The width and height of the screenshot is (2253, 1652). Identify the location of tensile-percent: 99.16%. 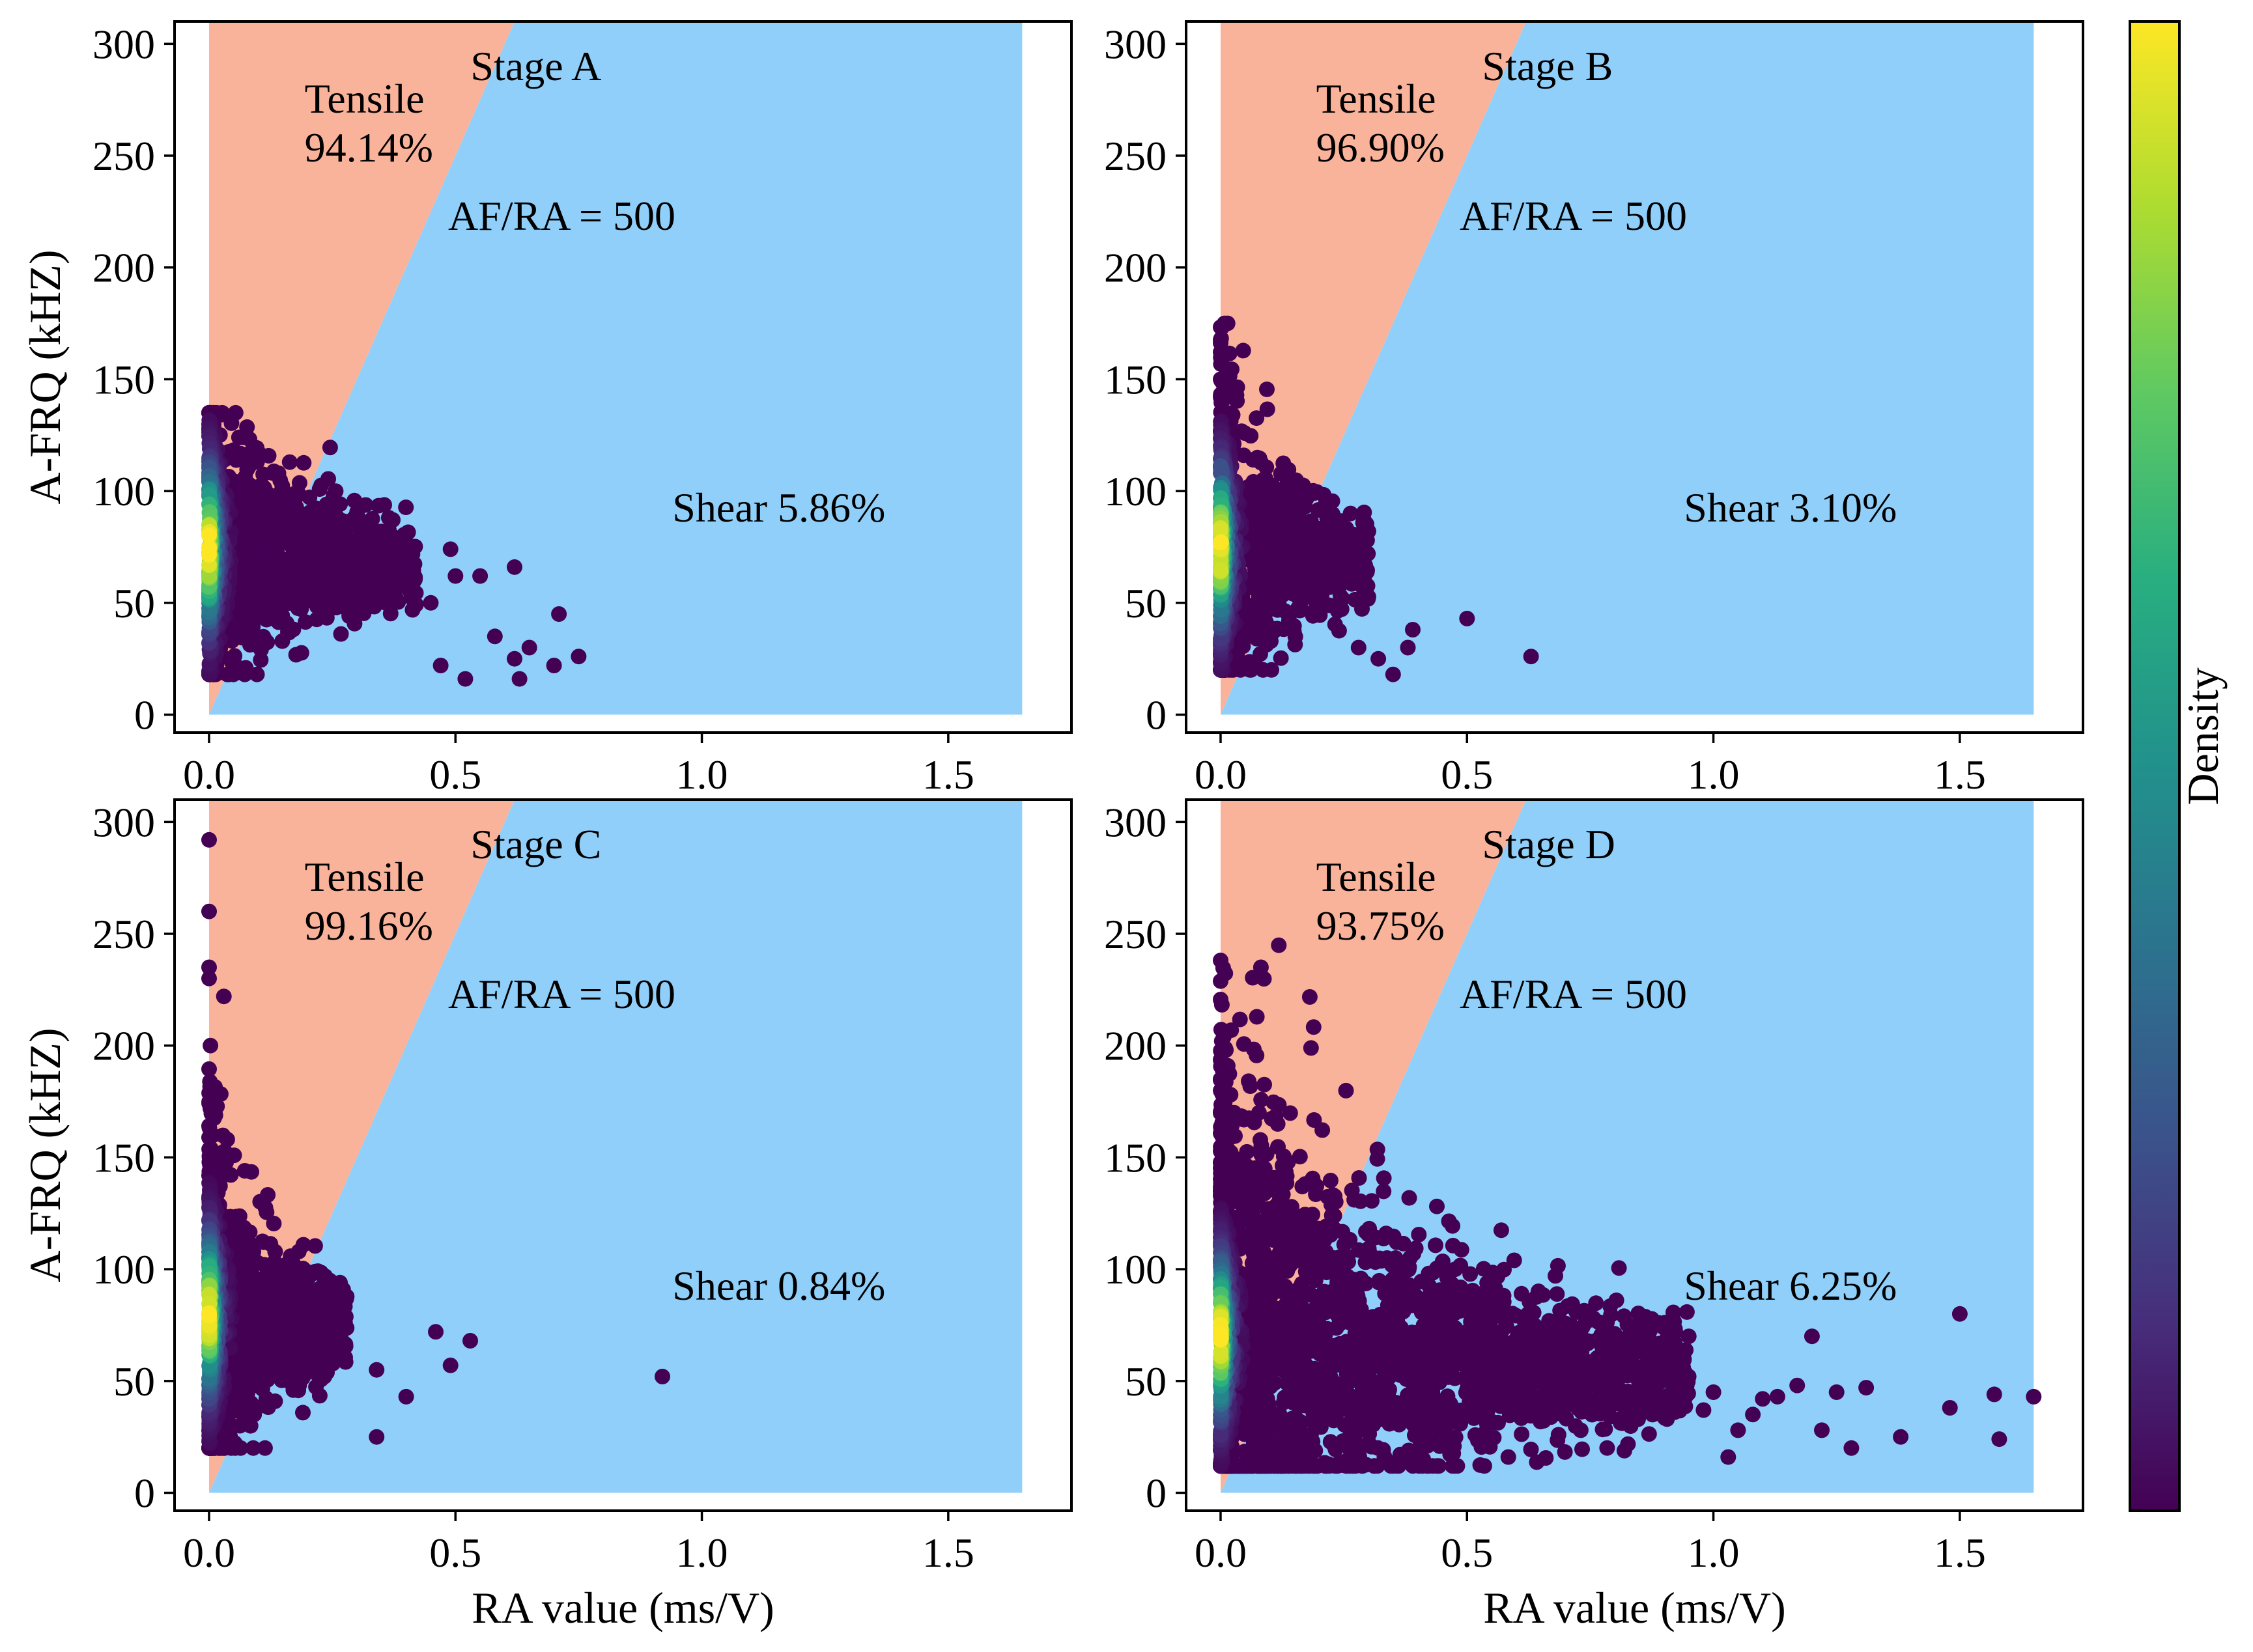
(369, 926).